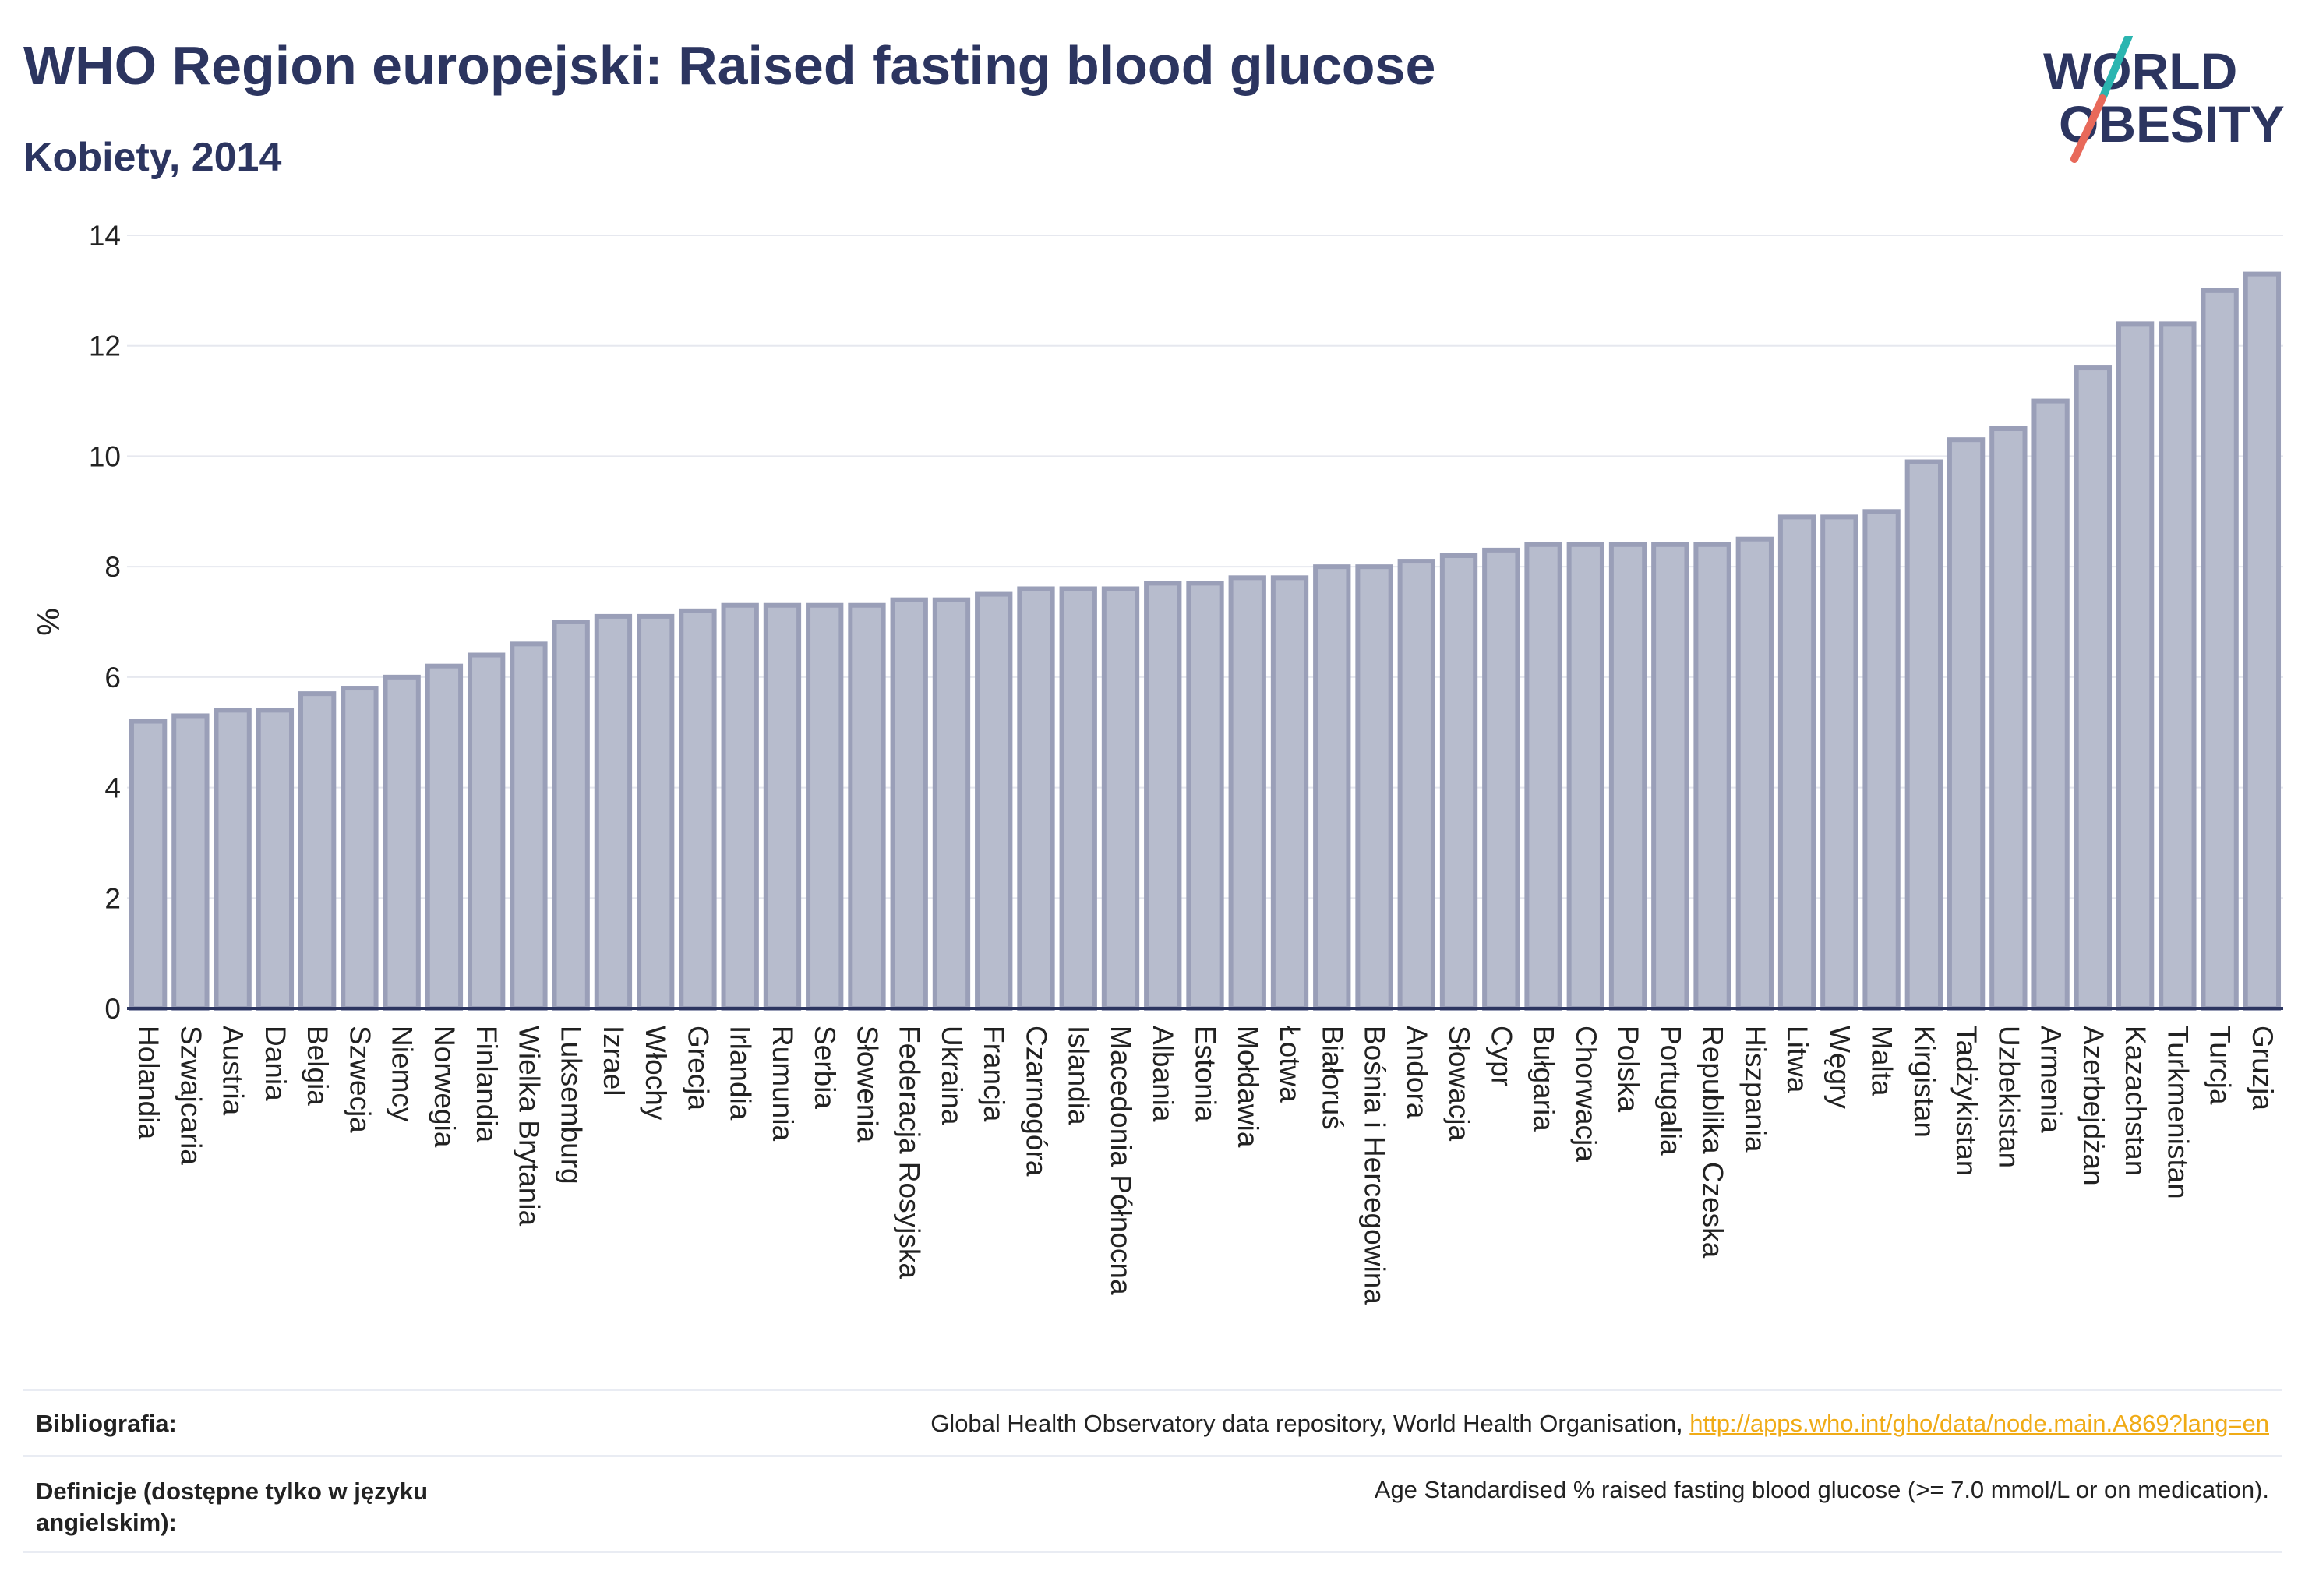  I want to click on y-tick-label: 2, so click(113, 898).